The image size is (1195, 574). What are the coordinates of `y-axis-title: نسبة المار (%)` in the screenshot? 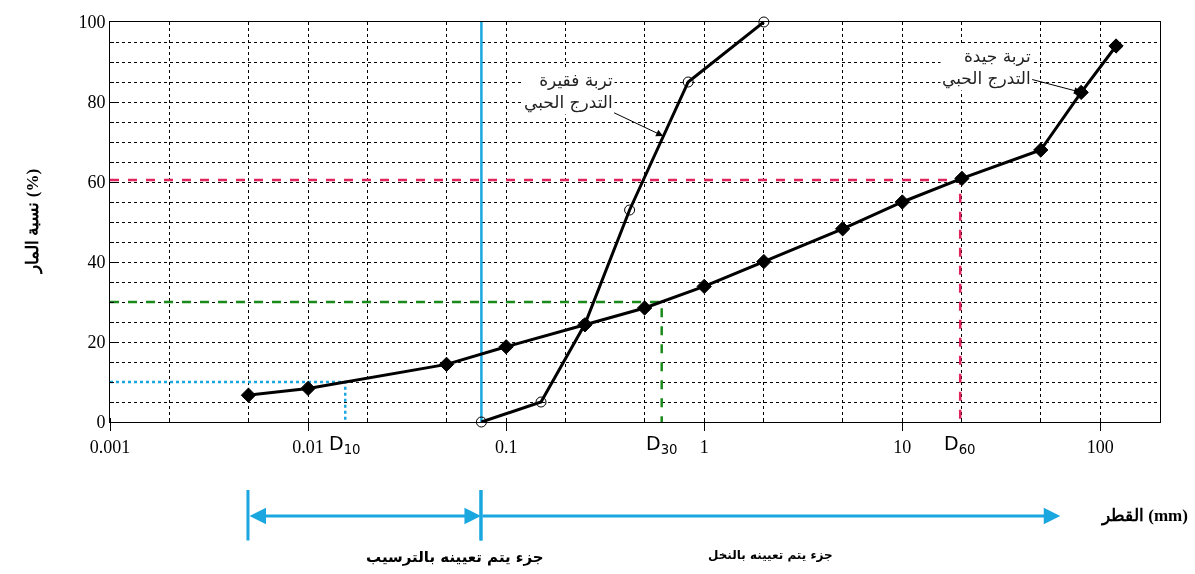 It's located at (32, 221).